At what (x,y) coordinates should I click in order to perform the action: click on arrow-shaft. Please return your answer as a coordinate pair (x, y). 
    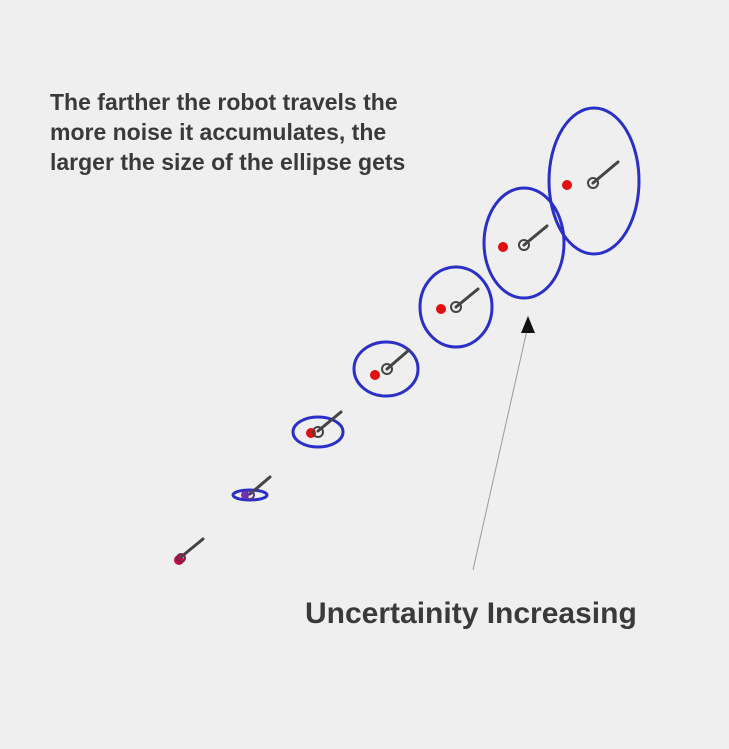
    Looking at the image, I should click on (500, 450).